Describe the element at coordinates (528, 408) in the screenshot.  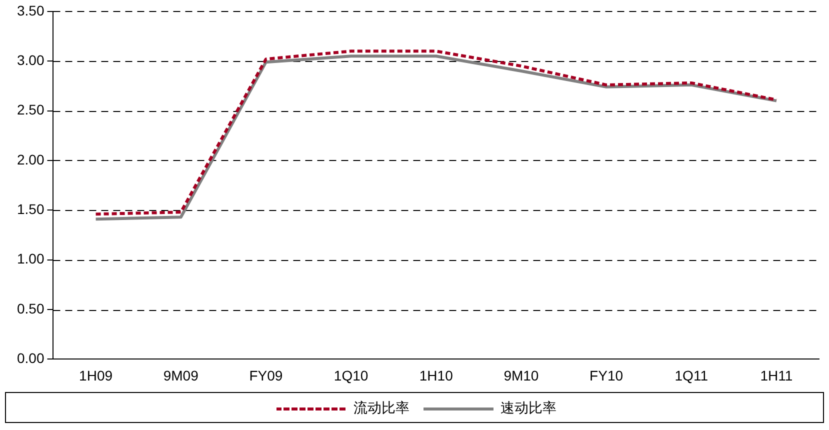
I see `legend-label: 速动比率` at that location.